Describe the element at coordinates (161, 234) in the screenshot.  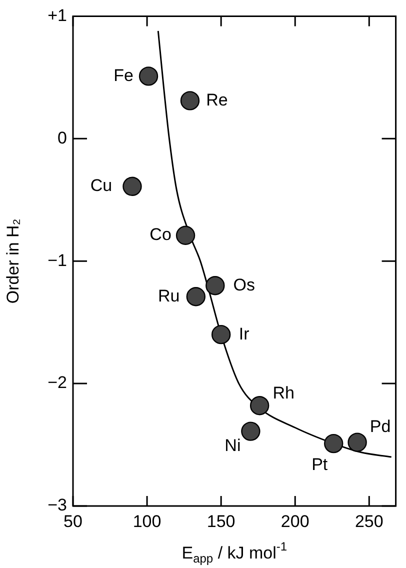
I see `annotation: Co` at that location.